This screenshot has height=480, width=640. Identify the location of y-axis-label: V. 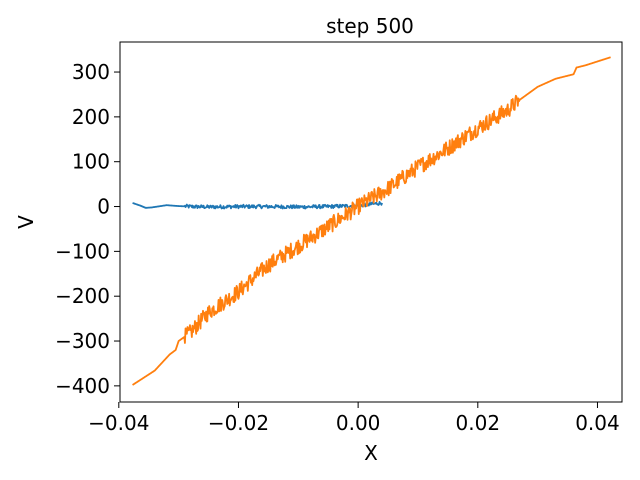
(26, 222).